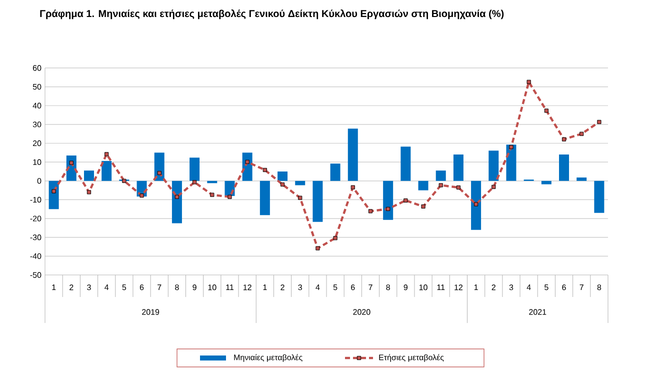 The width and height of the screenshot is (656, 377). I want to click on y-tick-label: -40, so click(36, 256).